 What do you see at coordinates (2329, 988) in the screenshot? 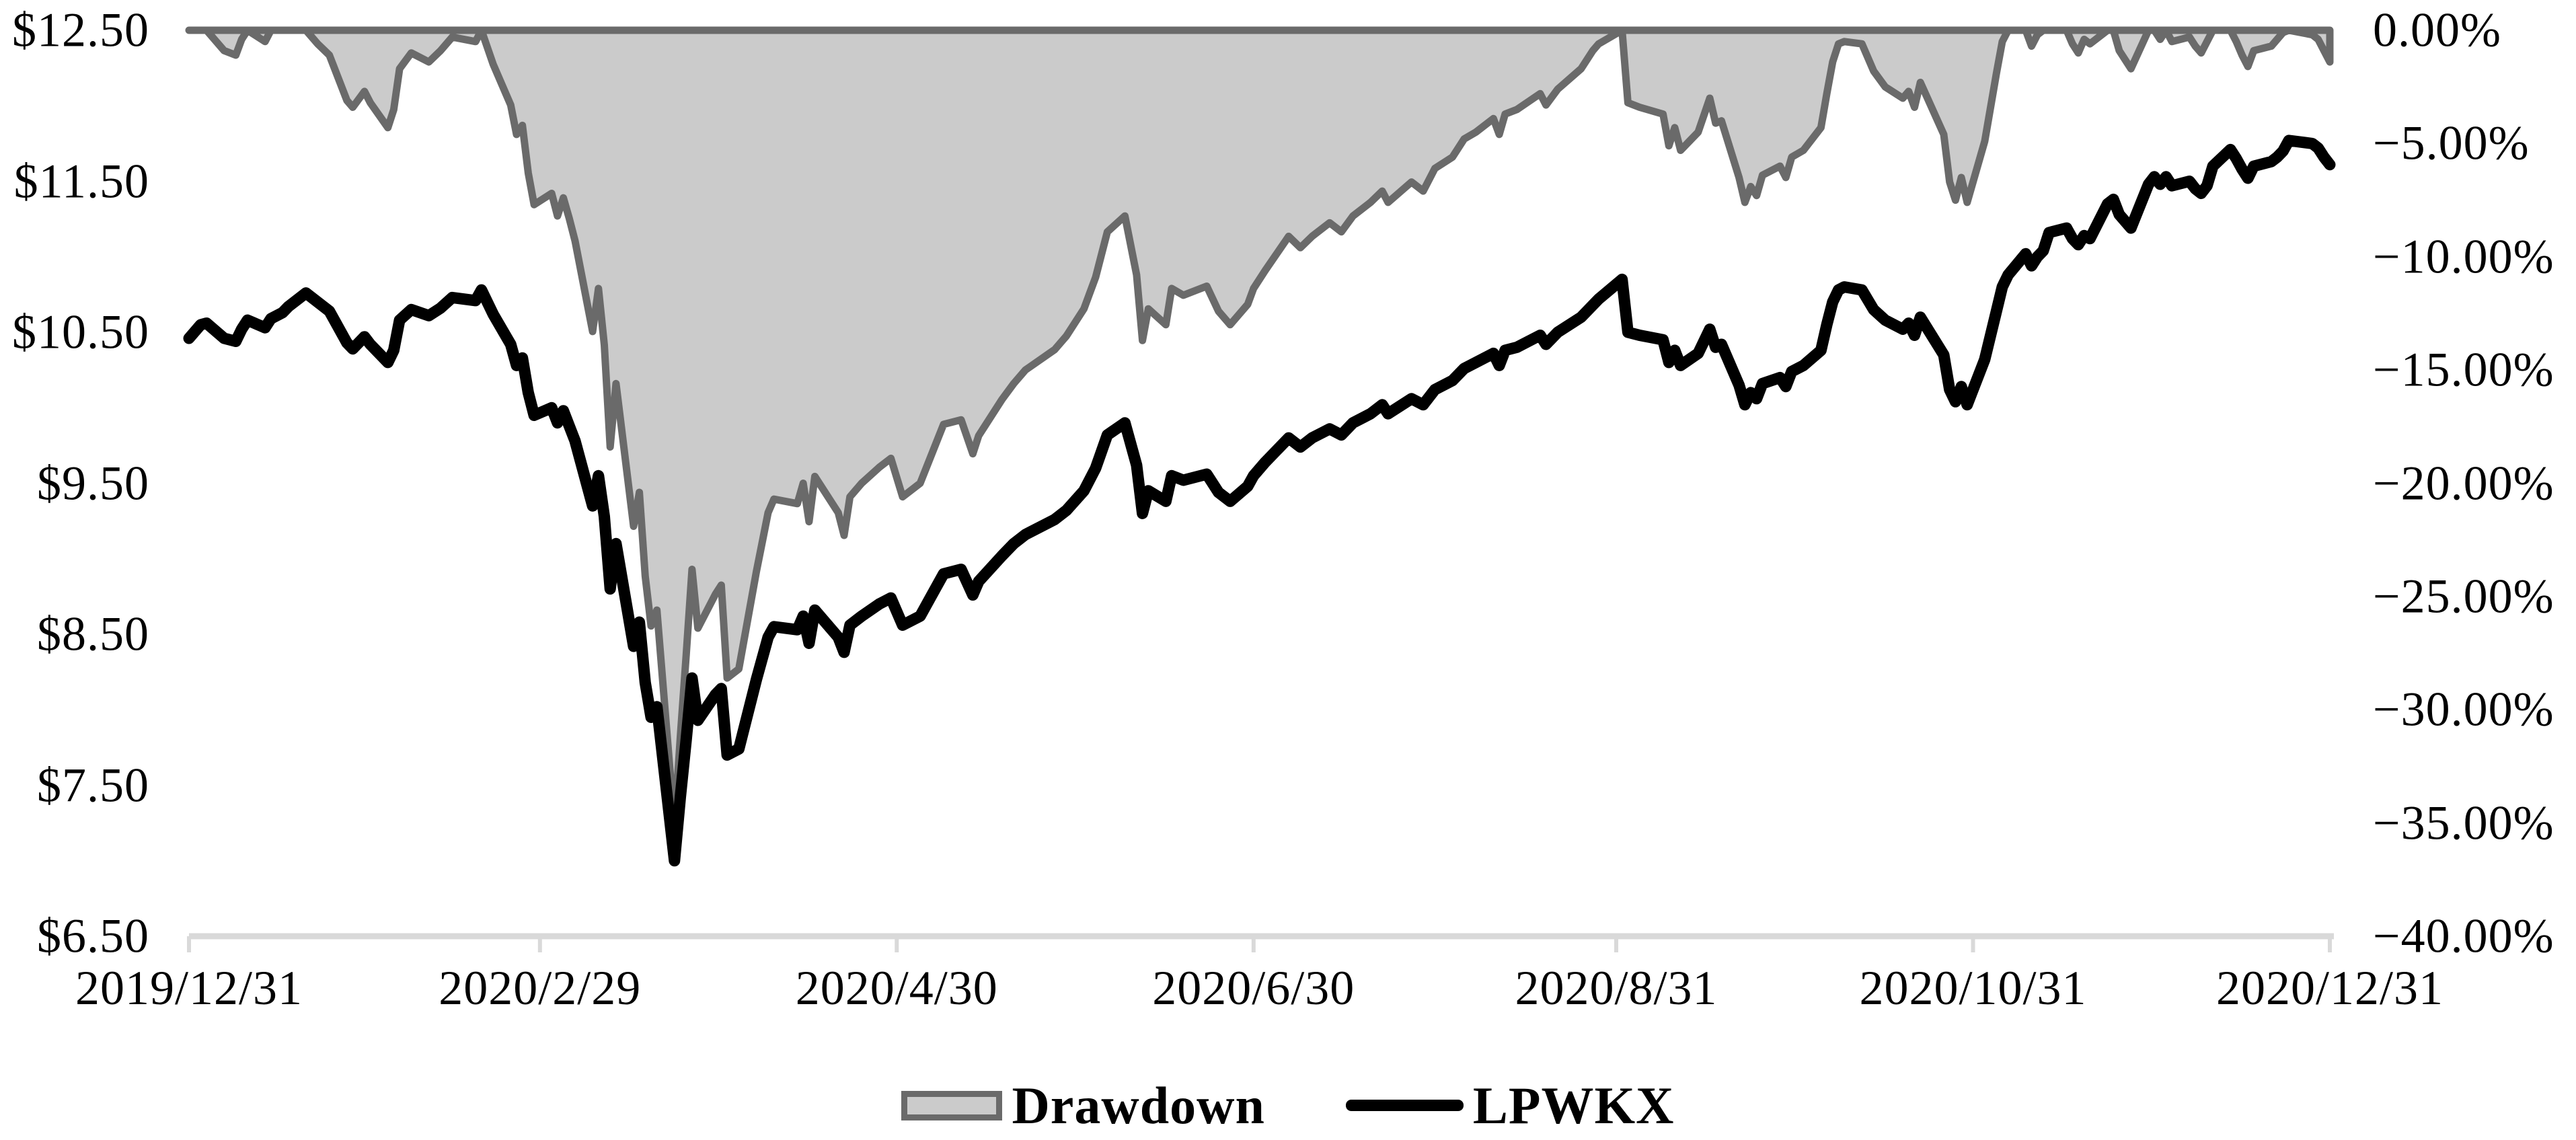
I see `x-axis-date-tick-label: 2020/12/31` at bounding box center [2329, 988].